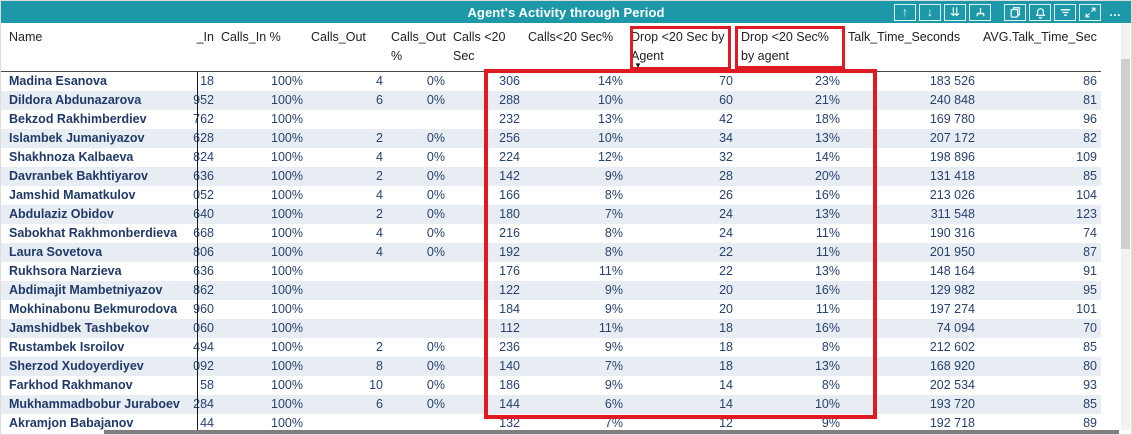 The image size is (1132, 435). Describe the element at coordinates (726, 290) in the screenshot. I see `cell-drop-u20: 20` at that location.